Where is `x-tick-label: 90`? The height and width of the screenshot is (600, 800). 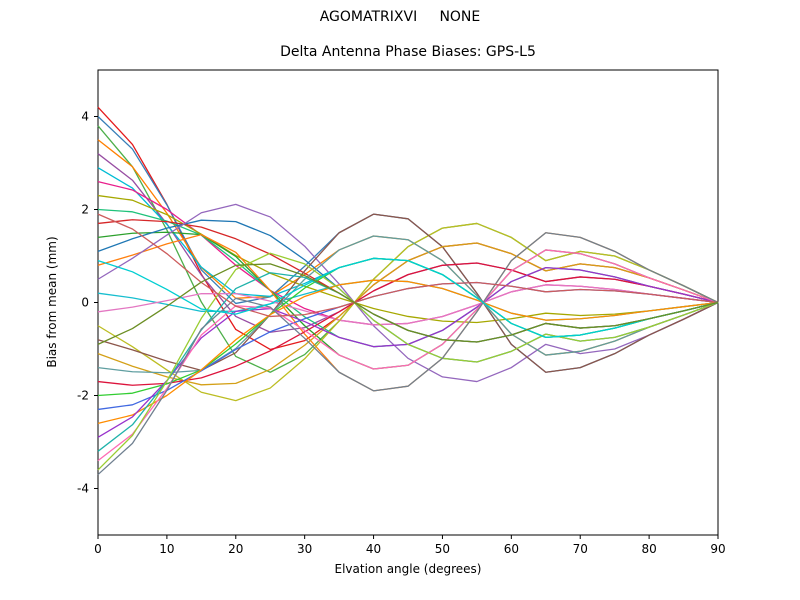 x-tick-label: 90 is located at coordinates (717, 549).